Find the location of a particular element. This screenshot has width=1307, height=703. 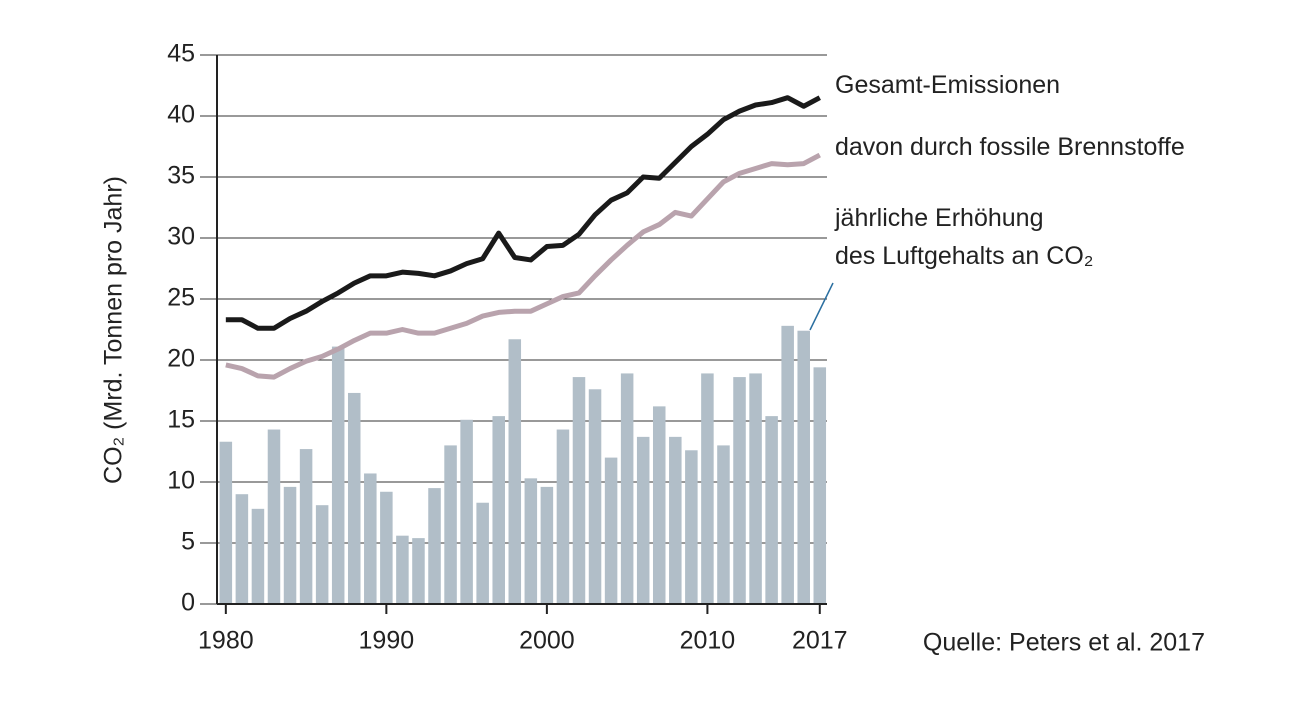

y-tick-label: 25 is located at coordinates (181, 298).